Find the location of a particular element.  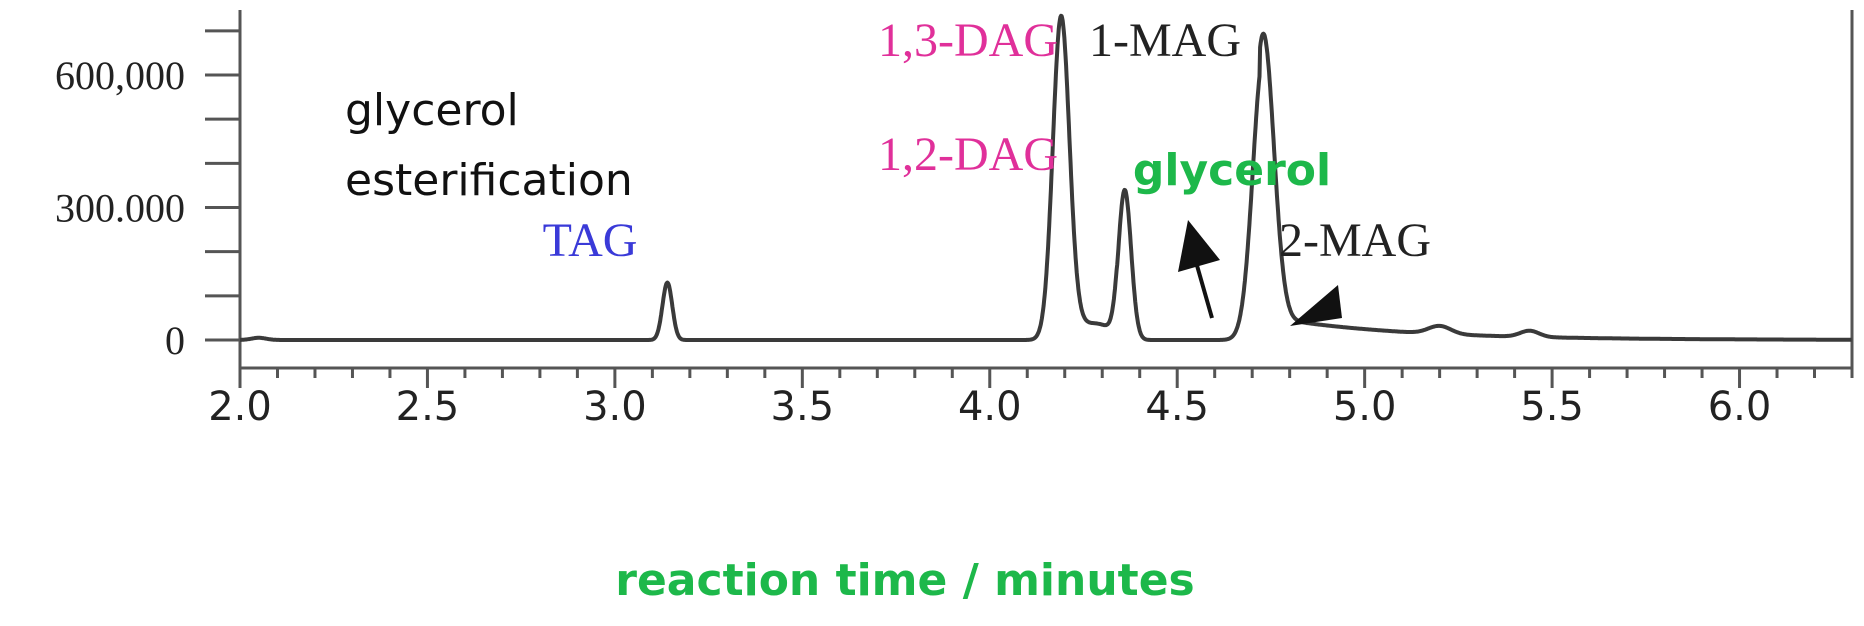

peak-label-2-mag: 2-MAG is located at coordinates (1355, 240).